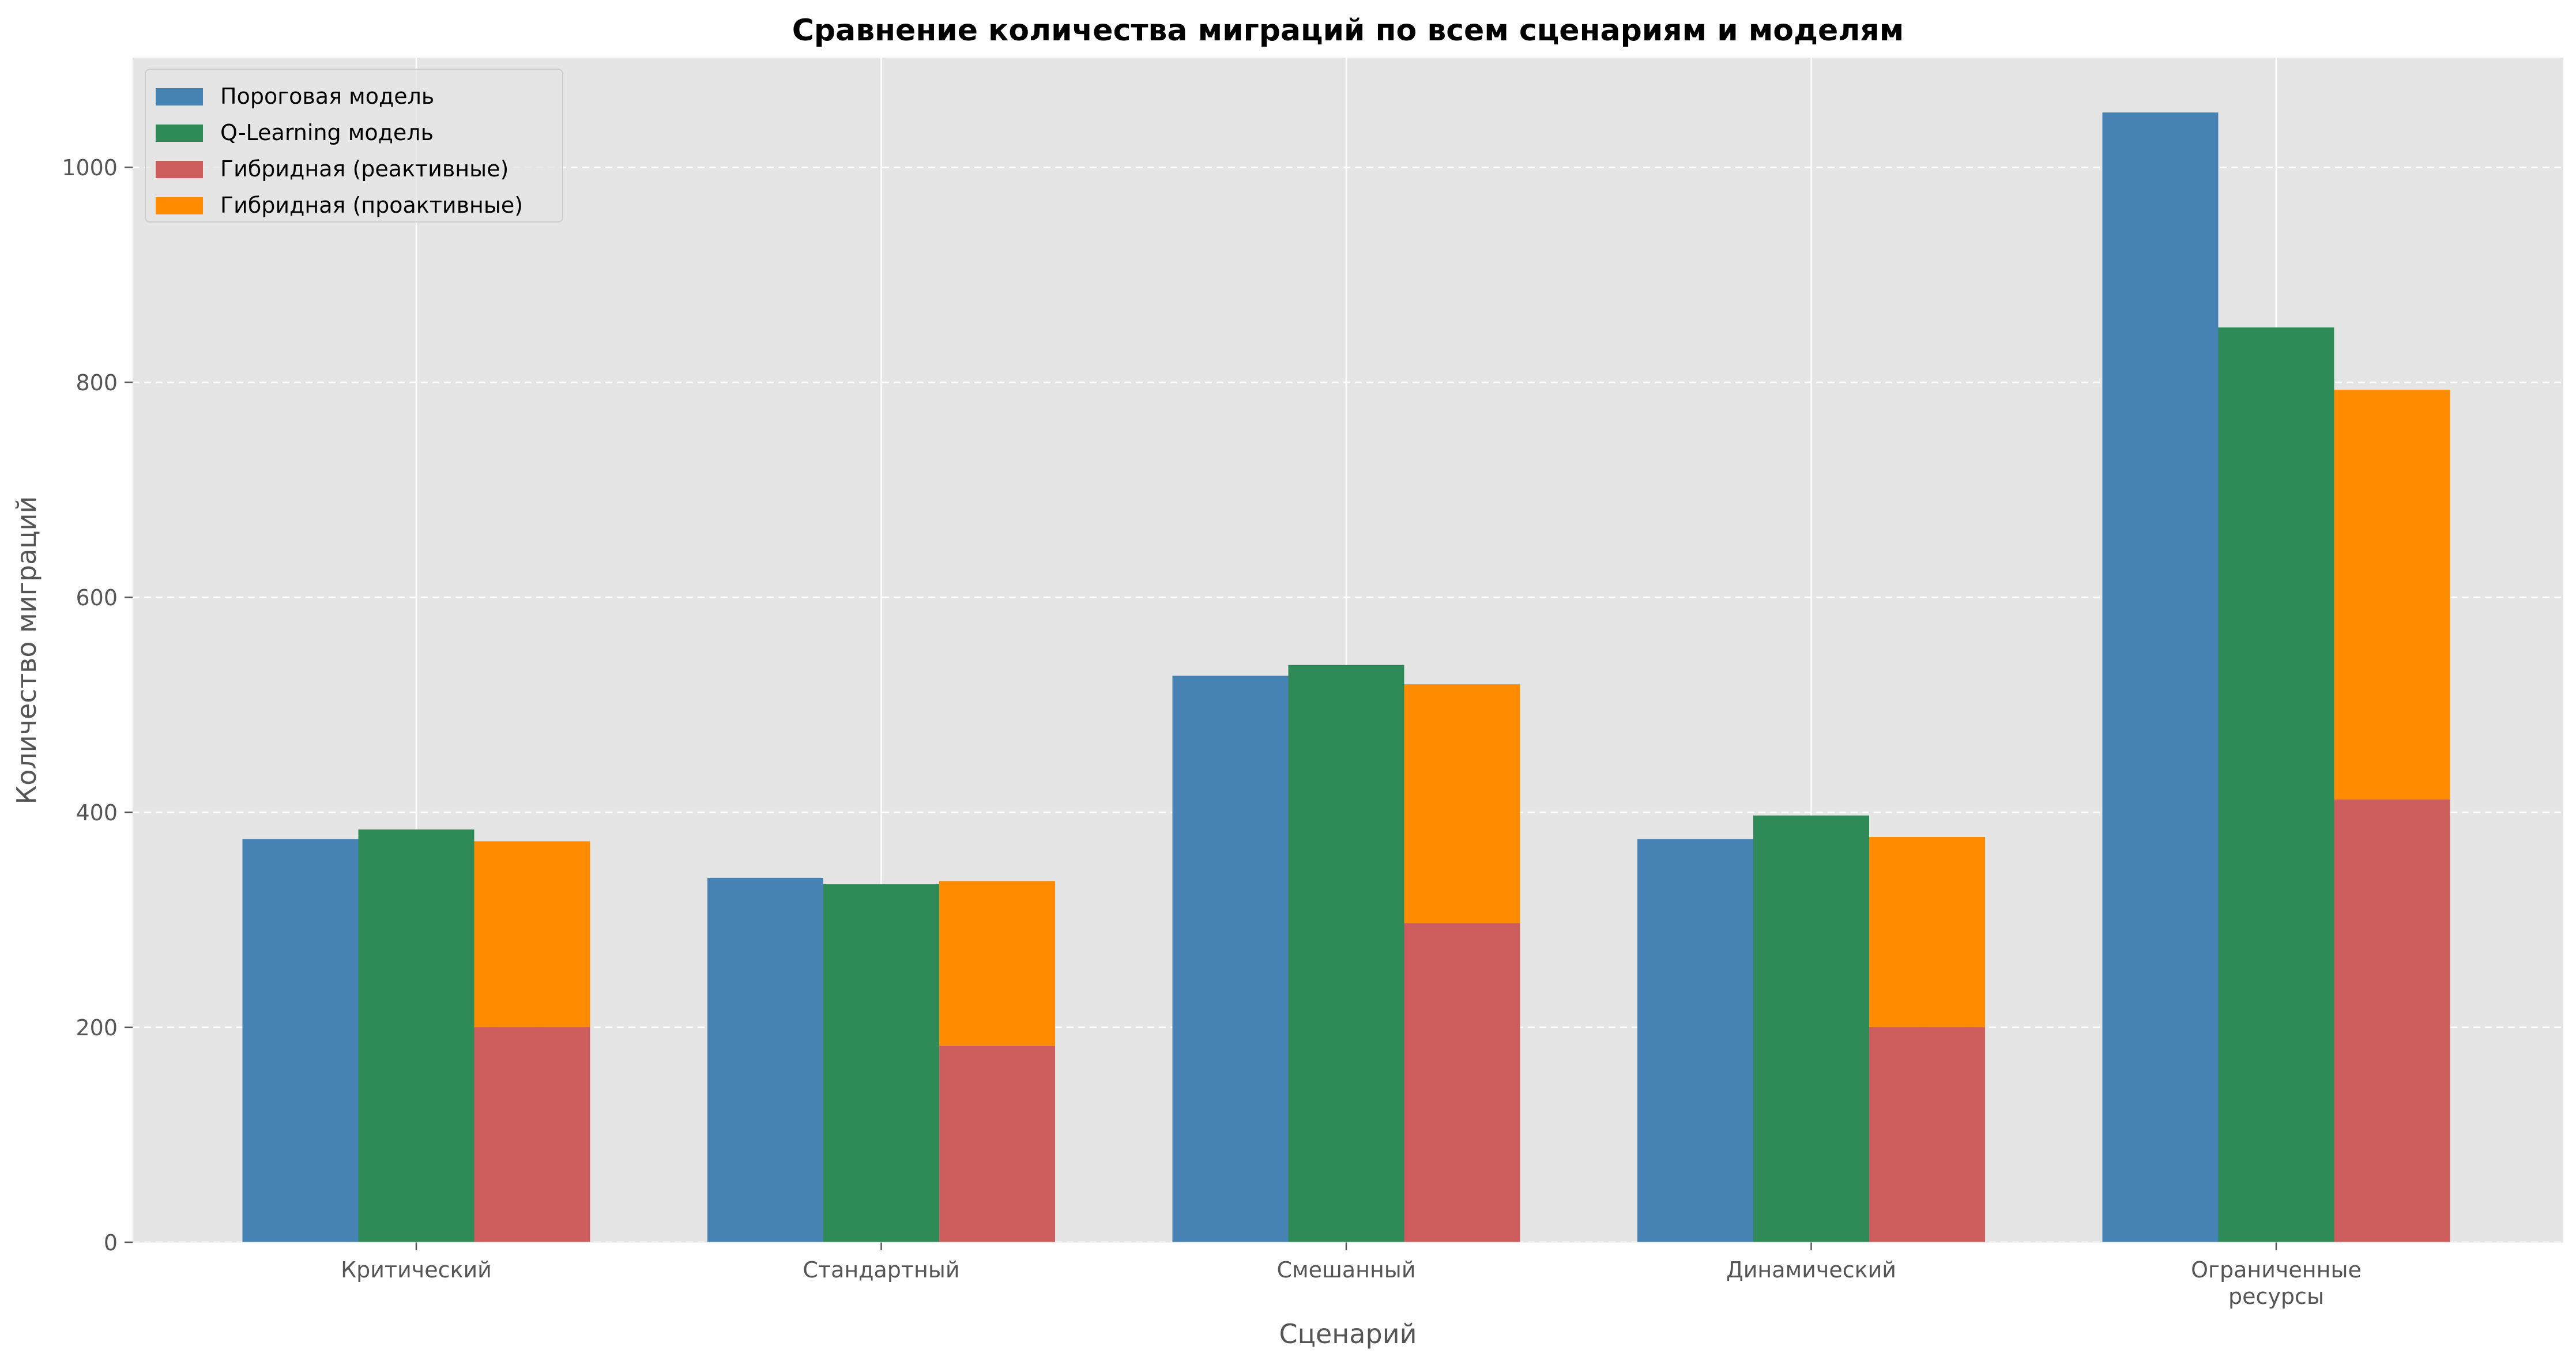 This screenshot has width=2576, height=1365. I want to click on legend-box, so click(354, 146).